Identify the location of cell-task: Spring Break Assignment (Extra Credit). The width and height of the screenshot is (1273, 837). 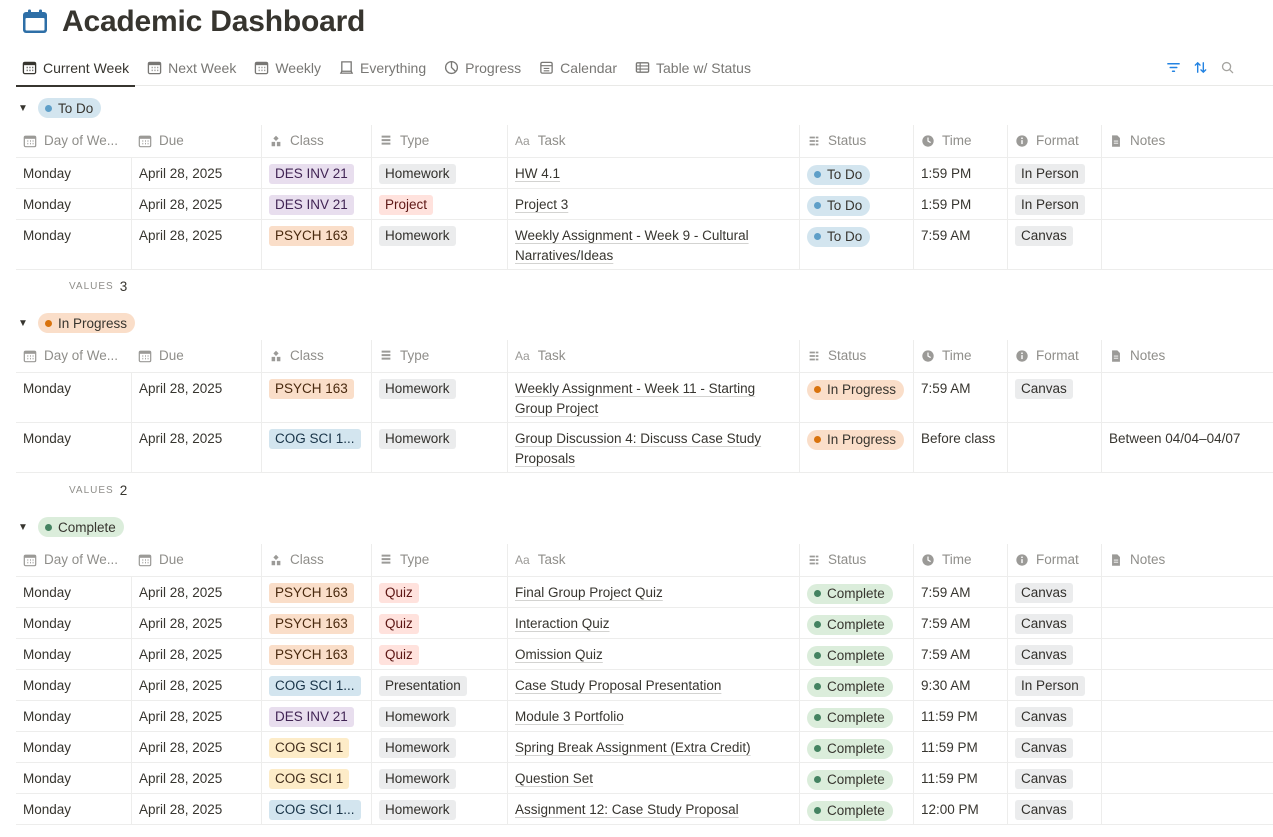
(653, 747).